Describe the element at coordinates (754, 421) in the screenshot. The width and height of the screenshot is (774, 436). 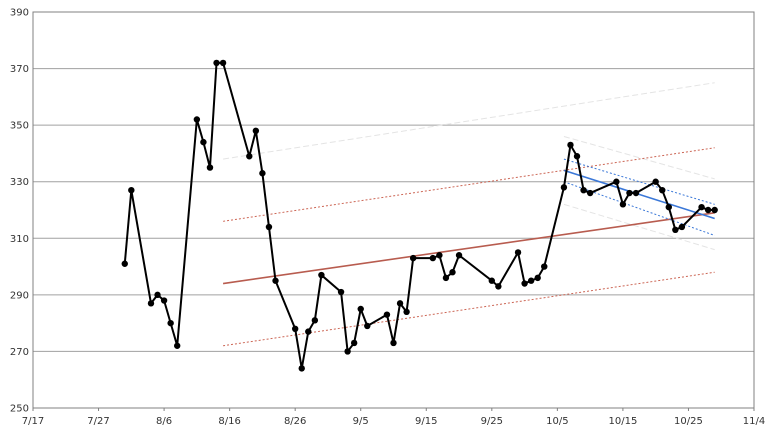
I see `x-tick-label: 11/4` at that location.